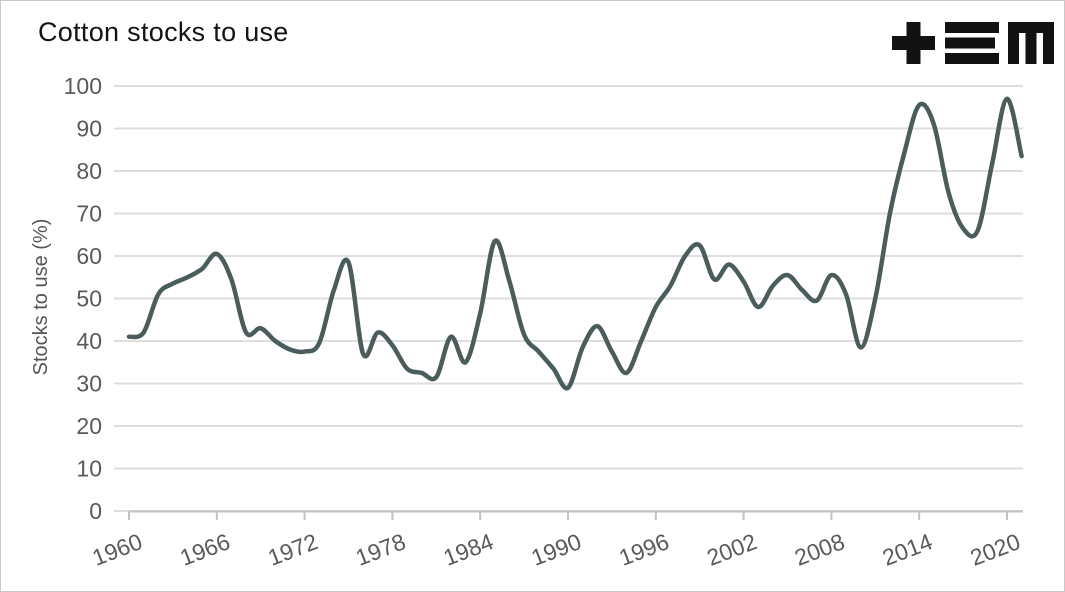 This screenshot has width=1065, height=592. What do you see at coordinates (89, 469) in the screenshot?
I see `y-tick-label: 10` at bounding box center [89, 469].